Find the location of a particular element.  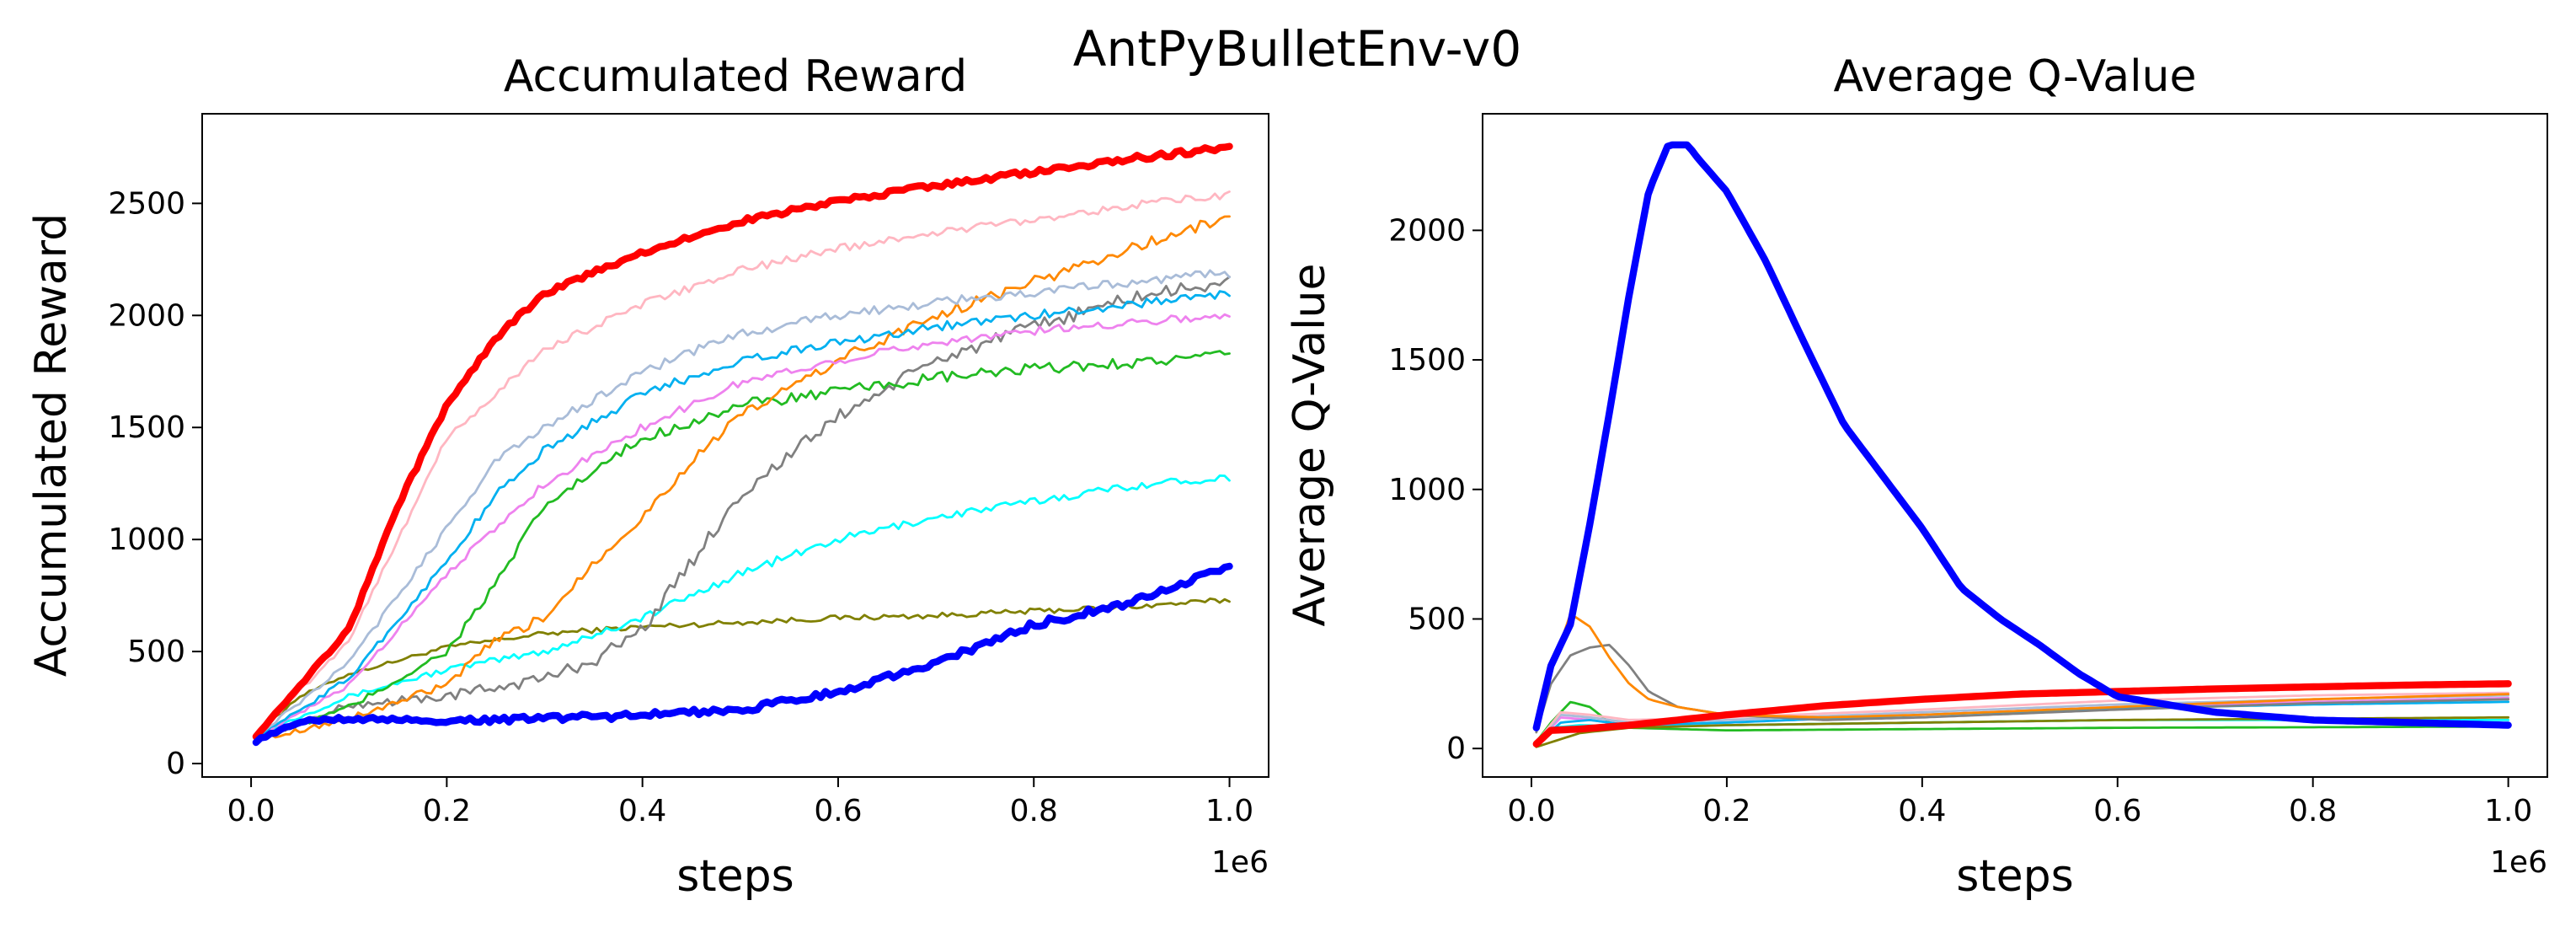

reward-chart-title: Accumulated Reward is located at coordinates (735, 76).